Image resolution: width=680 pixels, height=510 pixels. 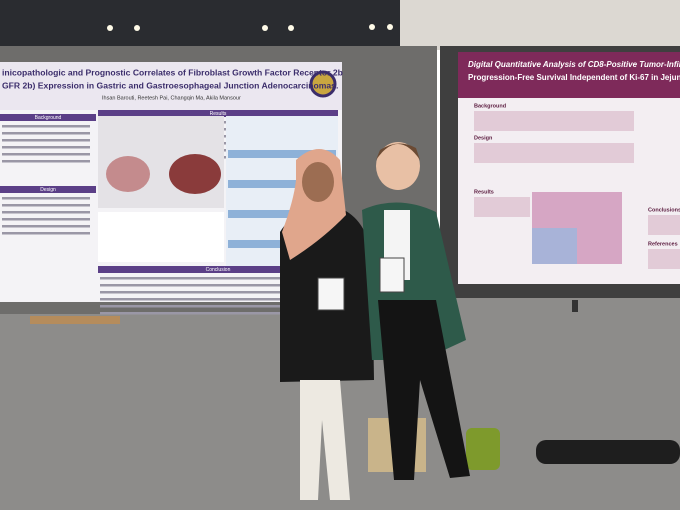 I want to click on ceiling-lights, so click(x=250, y=27).